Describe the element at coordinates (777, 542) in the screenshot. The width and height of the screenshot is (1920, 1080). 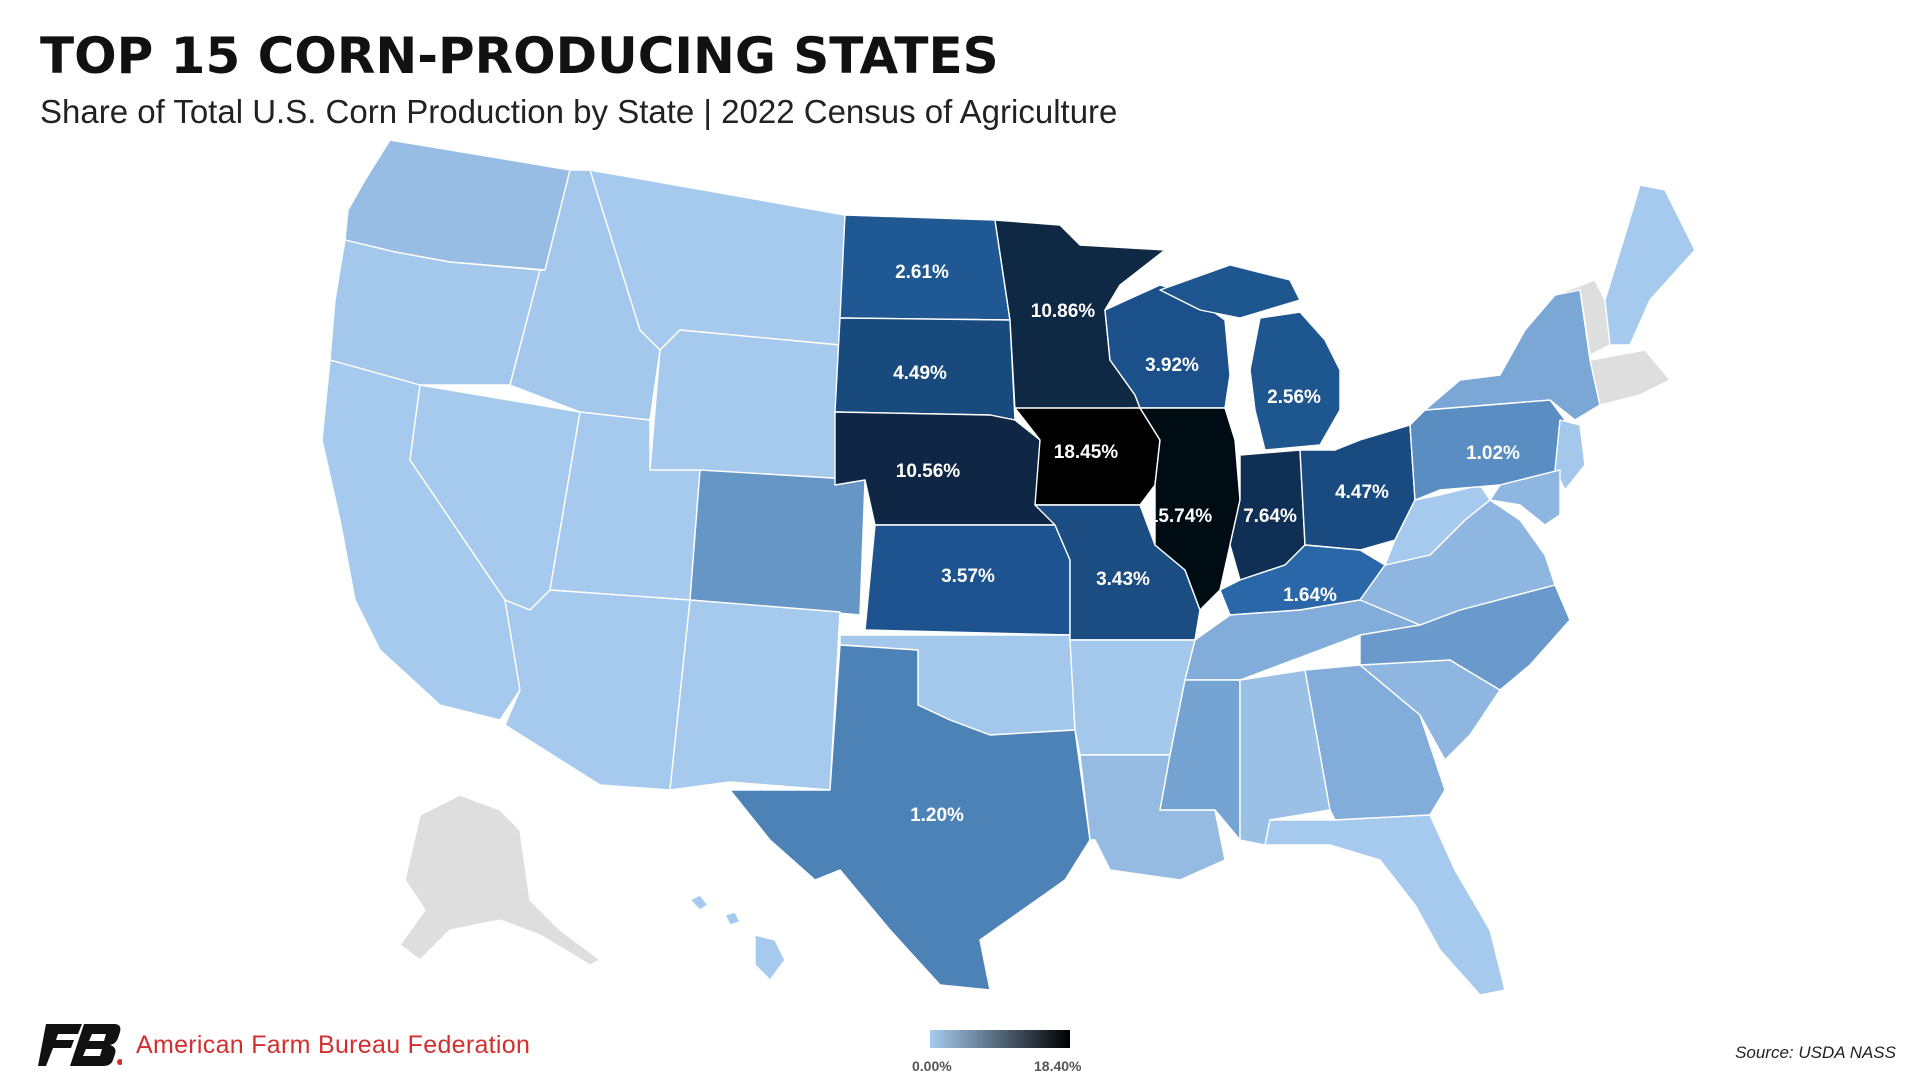
I see `state-colorado` at that location.